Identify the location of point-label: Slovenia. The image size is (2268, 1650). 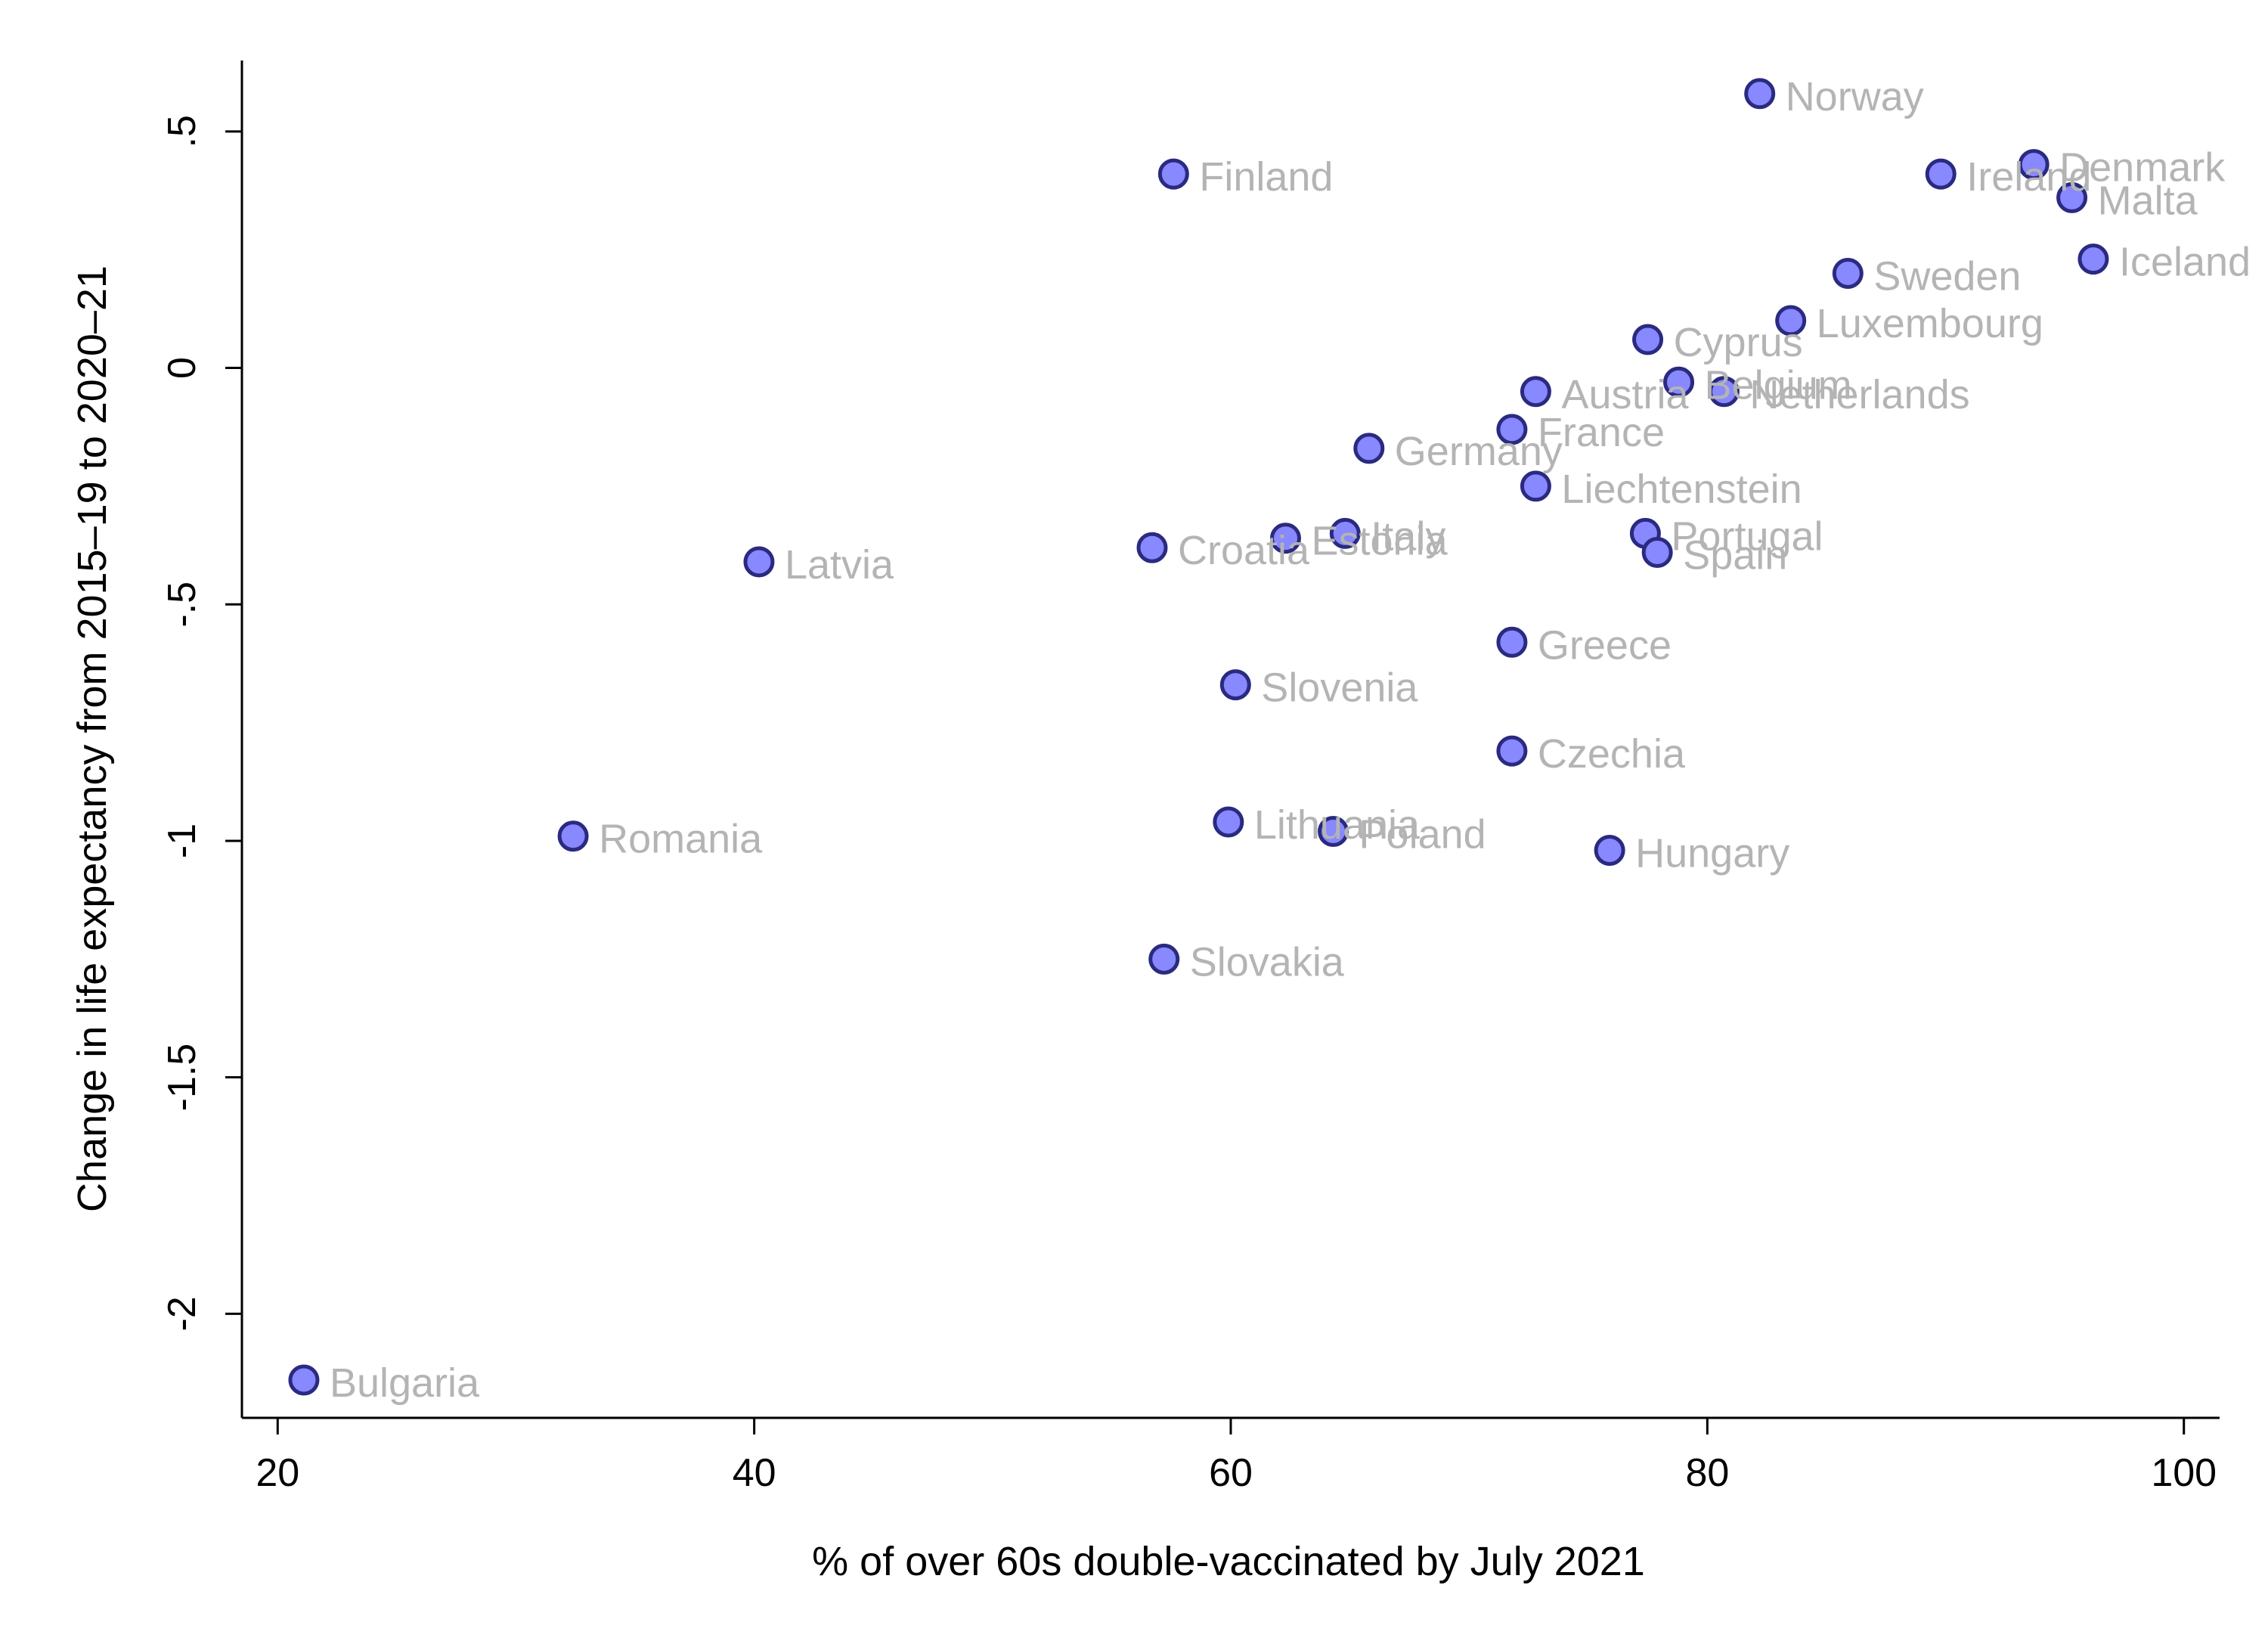
(1339, 688).